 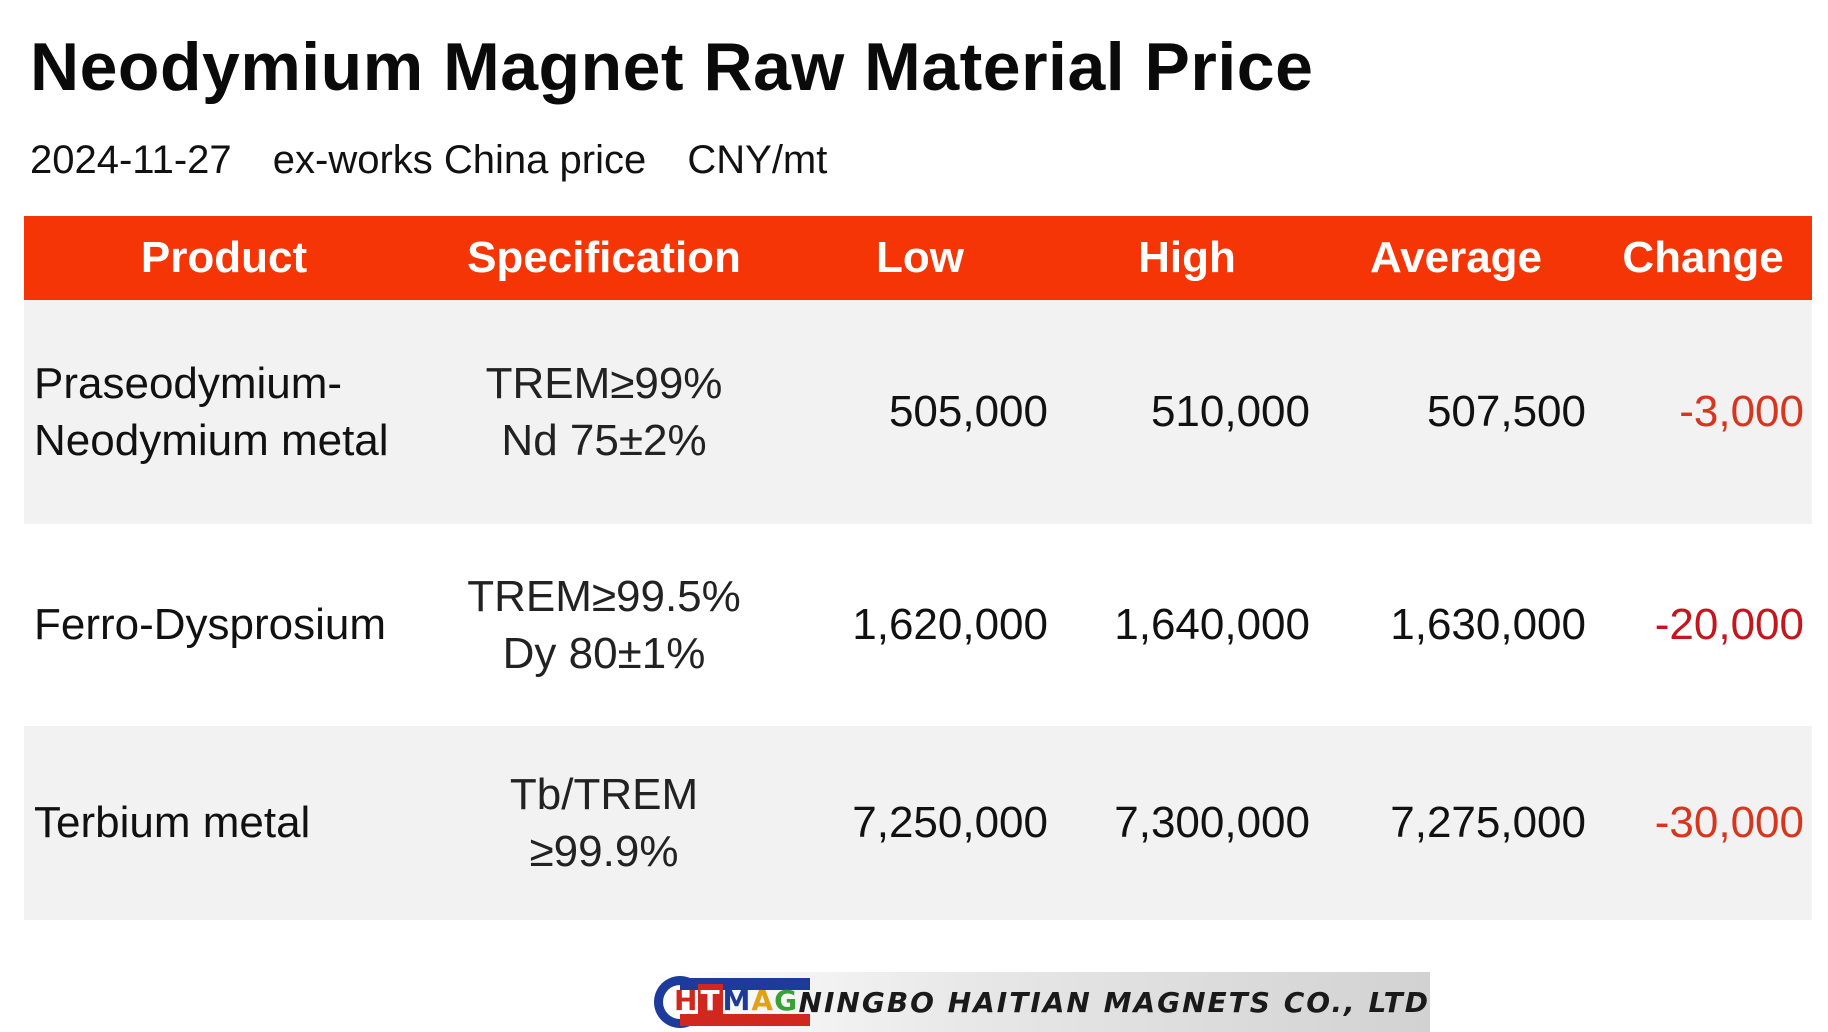 I want to click on spec-line: Tb/TREM, so click(x=604, y=794).